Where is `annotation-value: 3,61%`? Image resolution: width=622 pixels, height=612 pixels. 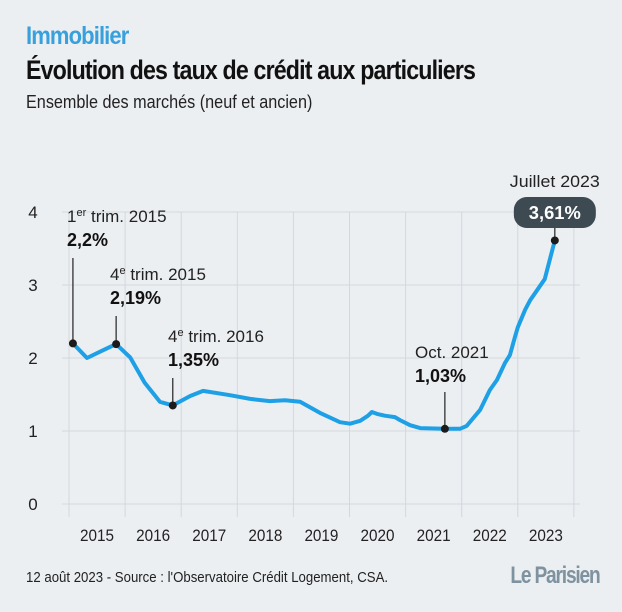 annotation-value: 3,61% is located at coordinates (555, 213).